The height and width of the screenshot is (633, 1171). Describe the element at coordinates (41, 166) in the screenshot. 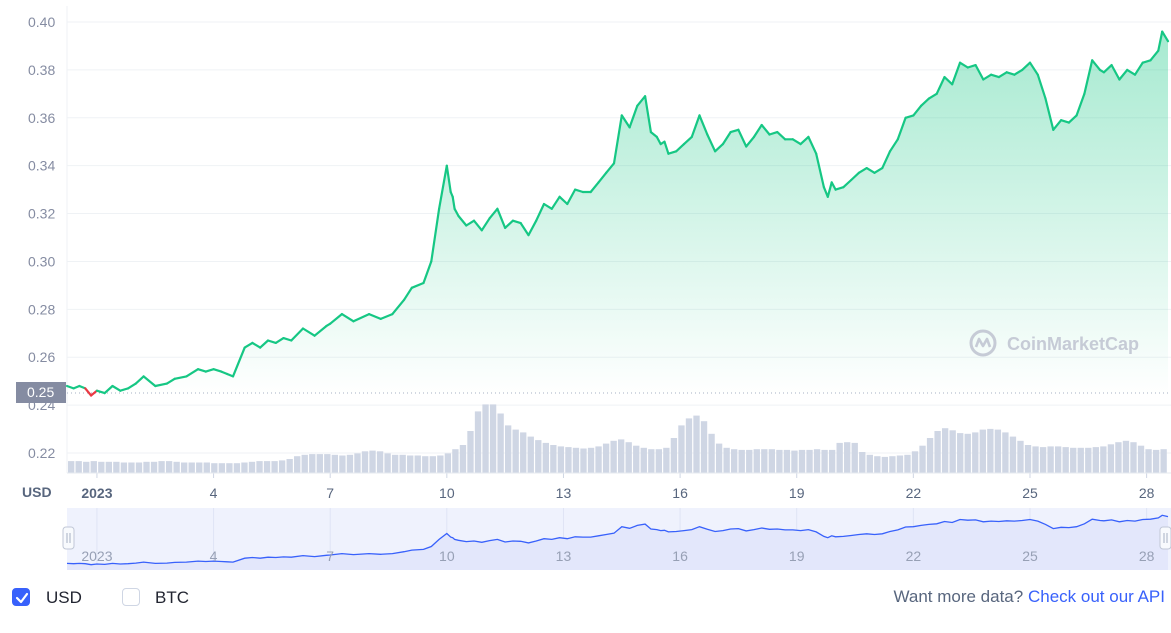

I see `y-tick-label: 0.34` at that location.